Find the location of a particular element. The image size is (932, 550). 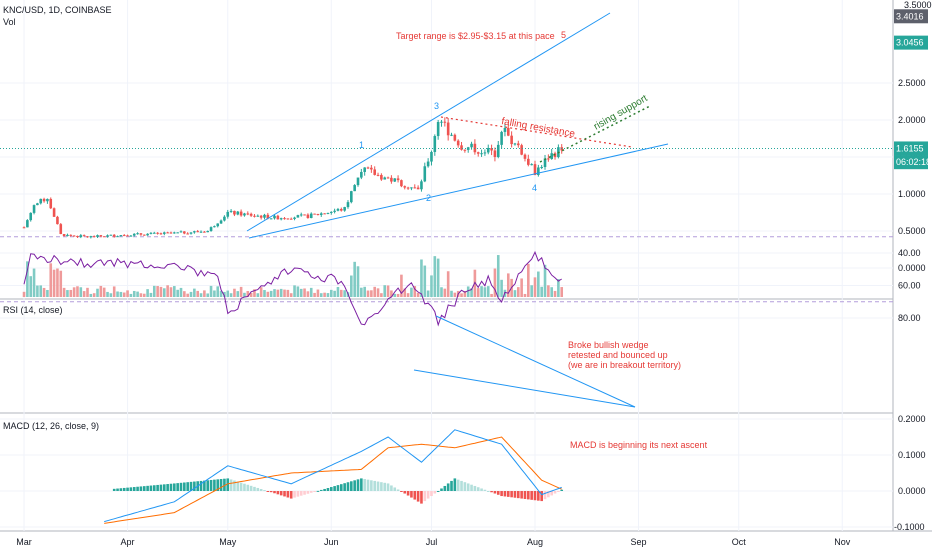

time-axis-label: Mar is located at coordinates (24, 542).